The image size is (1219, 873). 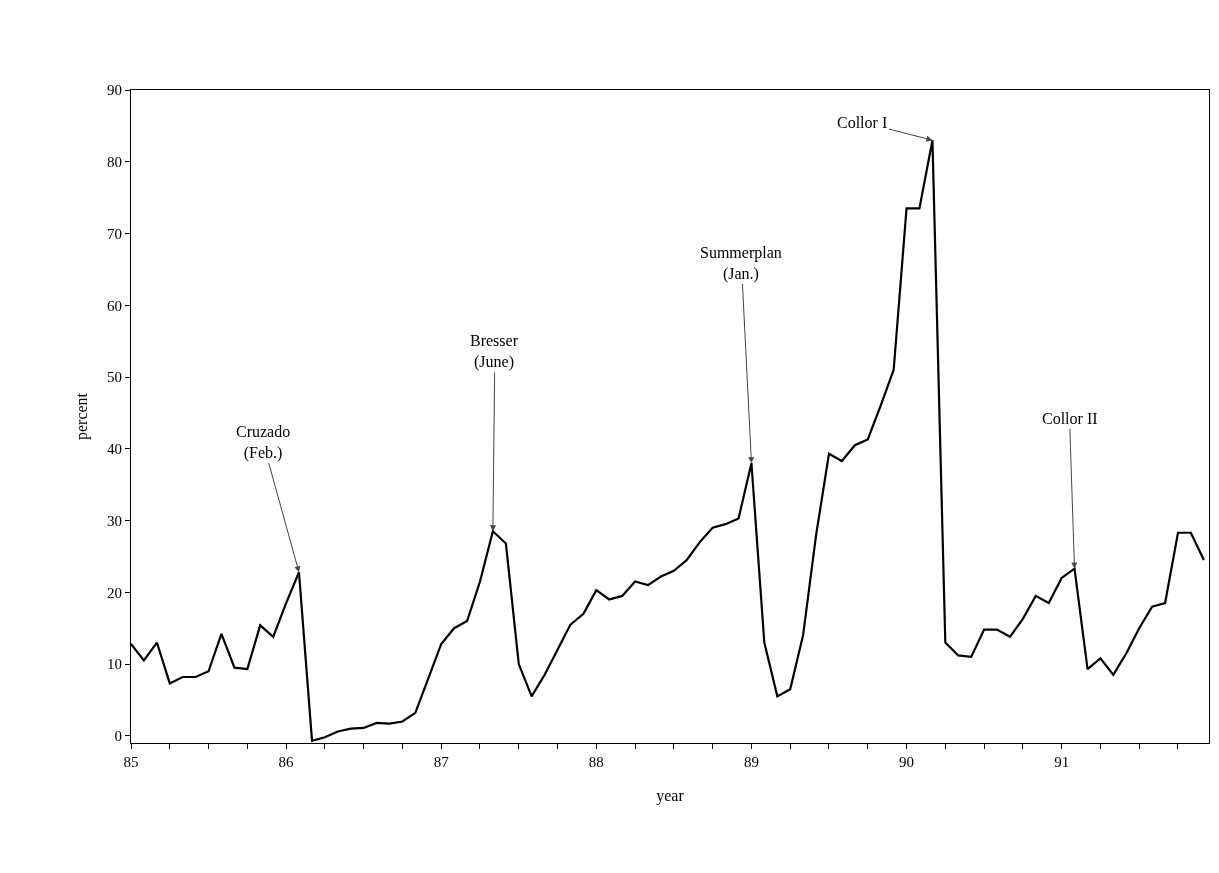 What do you see at coordinates (114, 377) in the screenshot?
I see `y-tick-label: 50` at bounding box center [114, 377].